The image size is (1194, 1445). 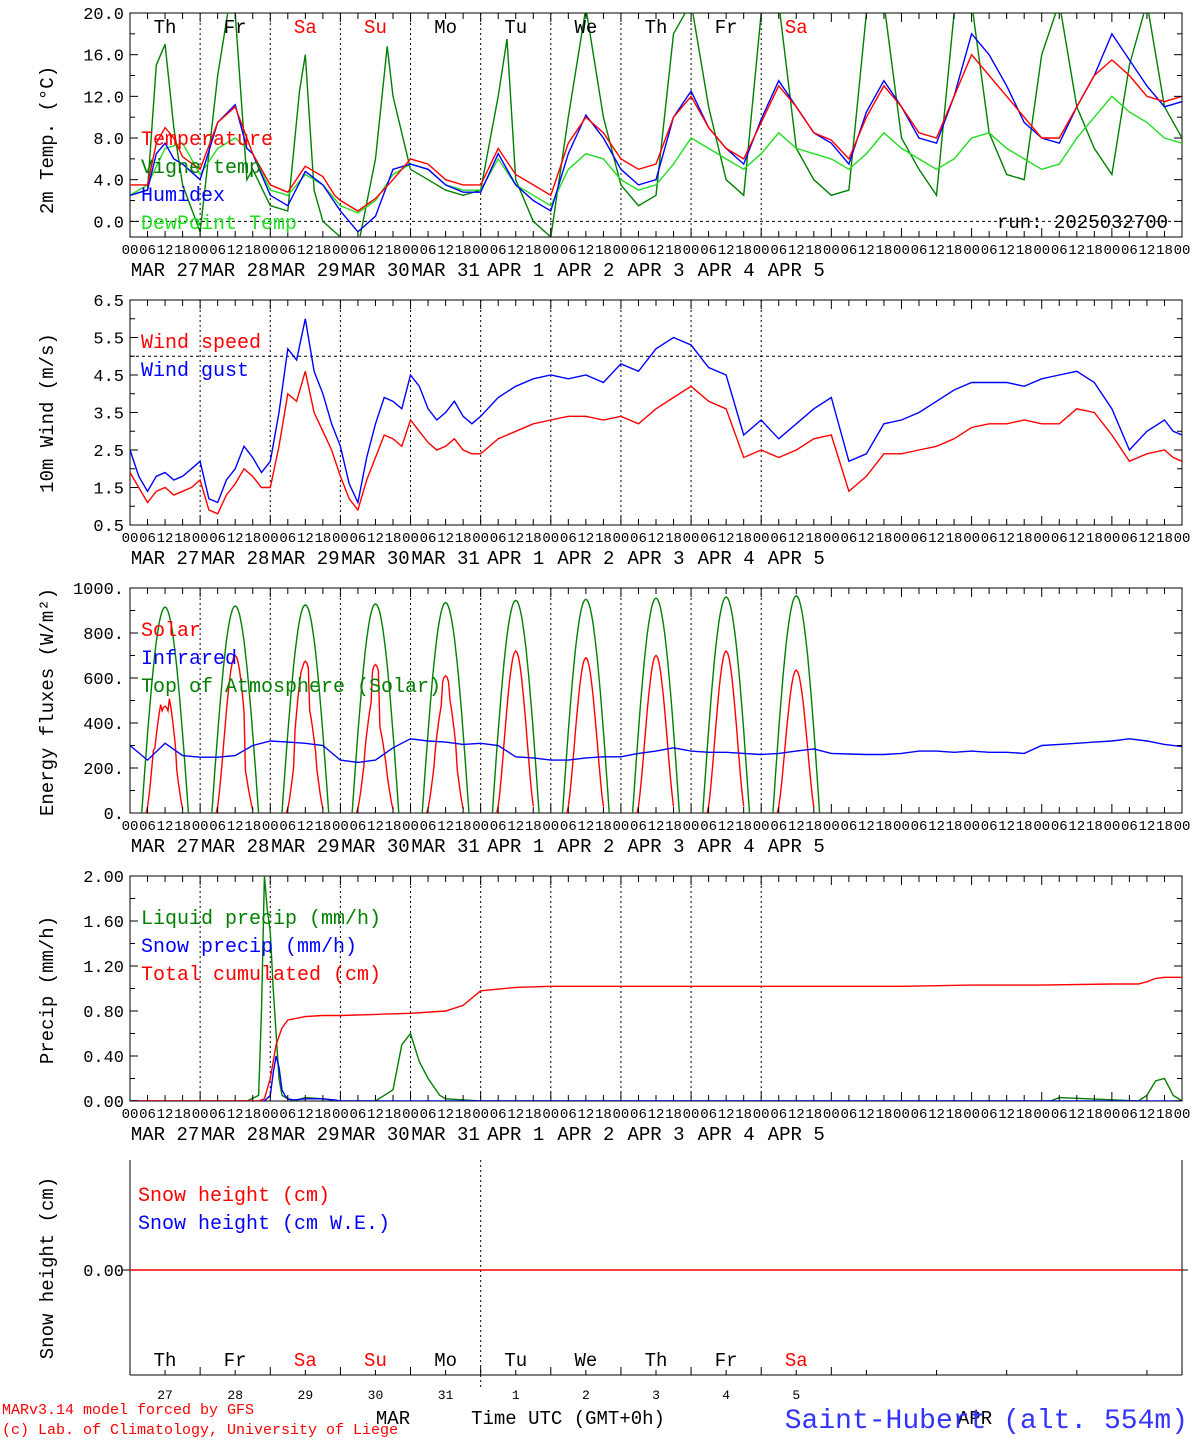 I want to click on footer-day-number: 30, so click(x=376, y=1395).